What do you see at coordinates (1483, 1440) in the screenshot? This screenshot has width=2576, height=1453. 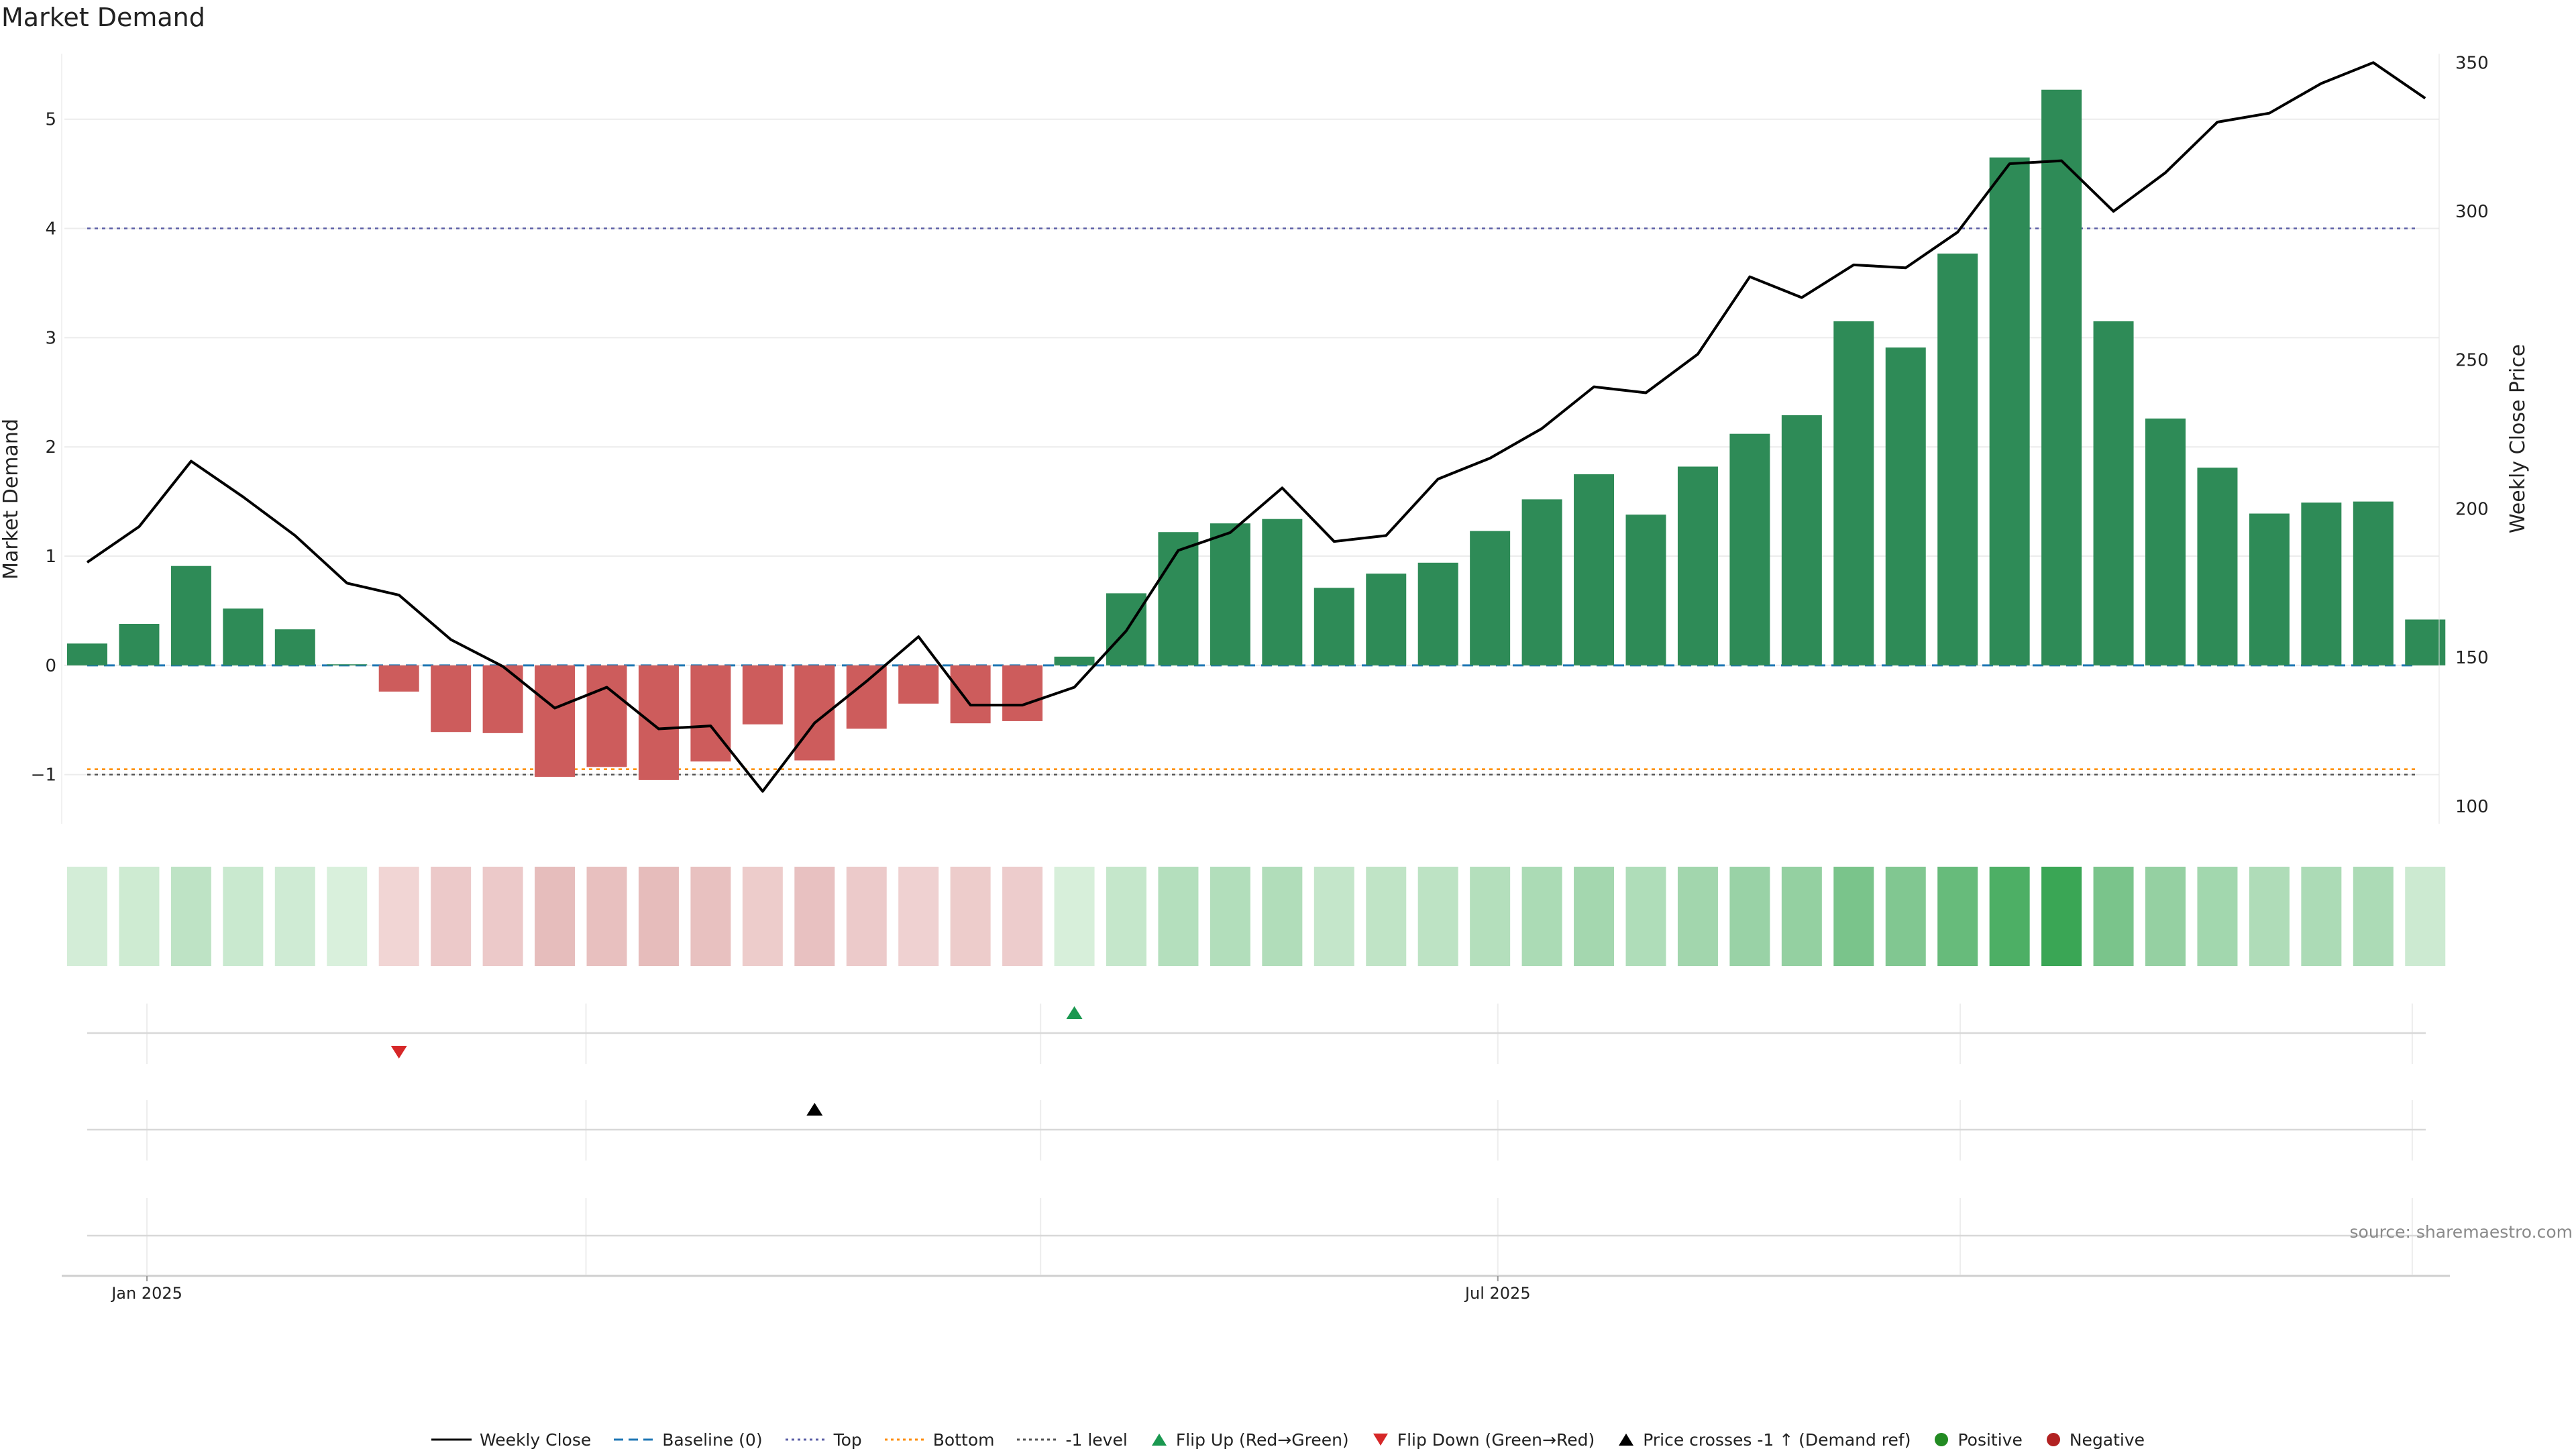 I see `legend-item-flip-down: Flip Down (Green→Red)` at bounding box center [1483, 1440].